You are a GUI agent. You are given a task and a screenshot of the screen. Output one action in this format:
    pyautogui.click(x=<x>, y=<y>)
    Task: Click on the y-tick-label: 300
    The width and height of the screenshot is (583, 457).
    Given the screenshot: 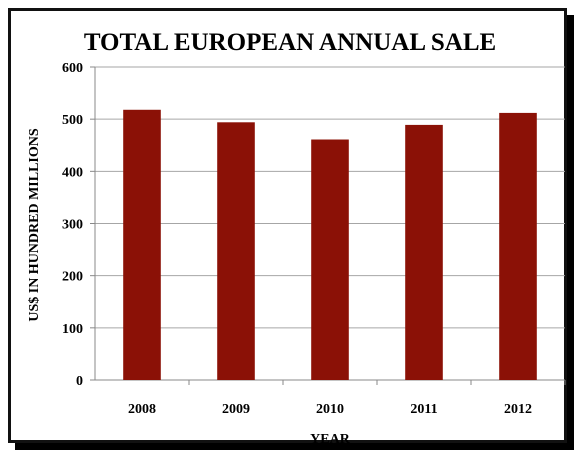 What is the action you would take?
    pyautogui.click(x=72, y=225)
    